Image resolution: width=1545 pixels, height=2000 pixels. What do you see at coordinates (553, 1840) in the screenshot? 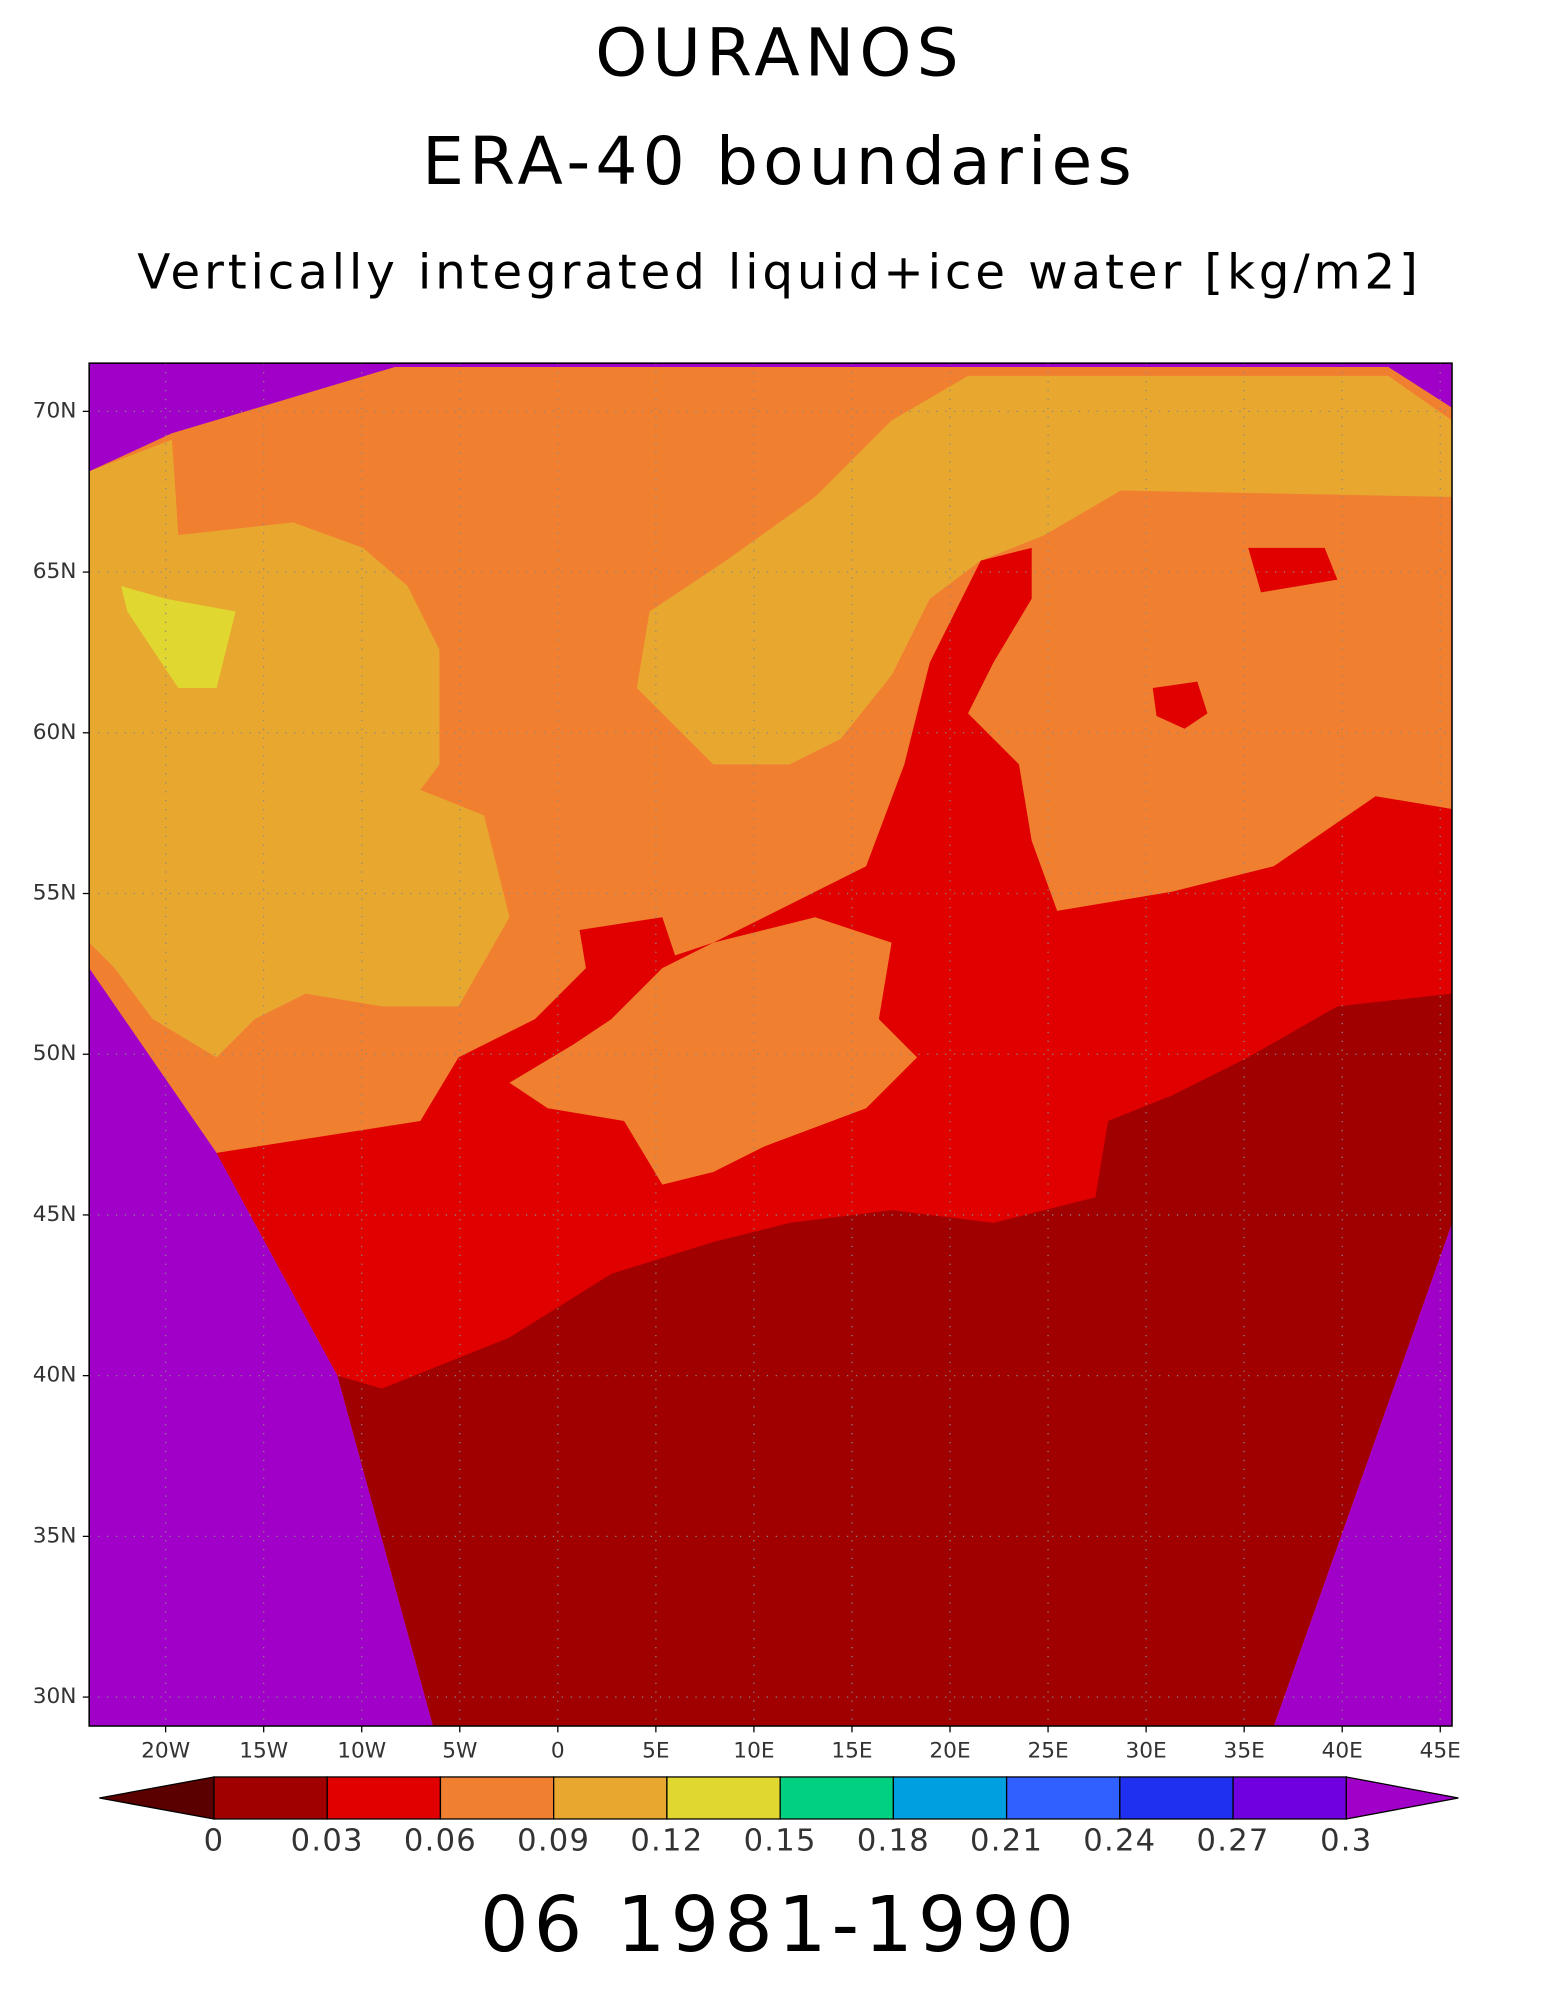
I see `colorbar-label: 0.09` at bounding box center [553, 1840].